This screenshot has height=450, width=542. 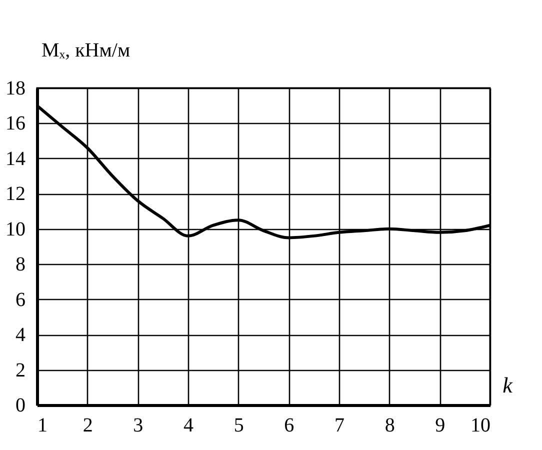 I want to click on y-tick-label: 16, so click(x=16, y=123).